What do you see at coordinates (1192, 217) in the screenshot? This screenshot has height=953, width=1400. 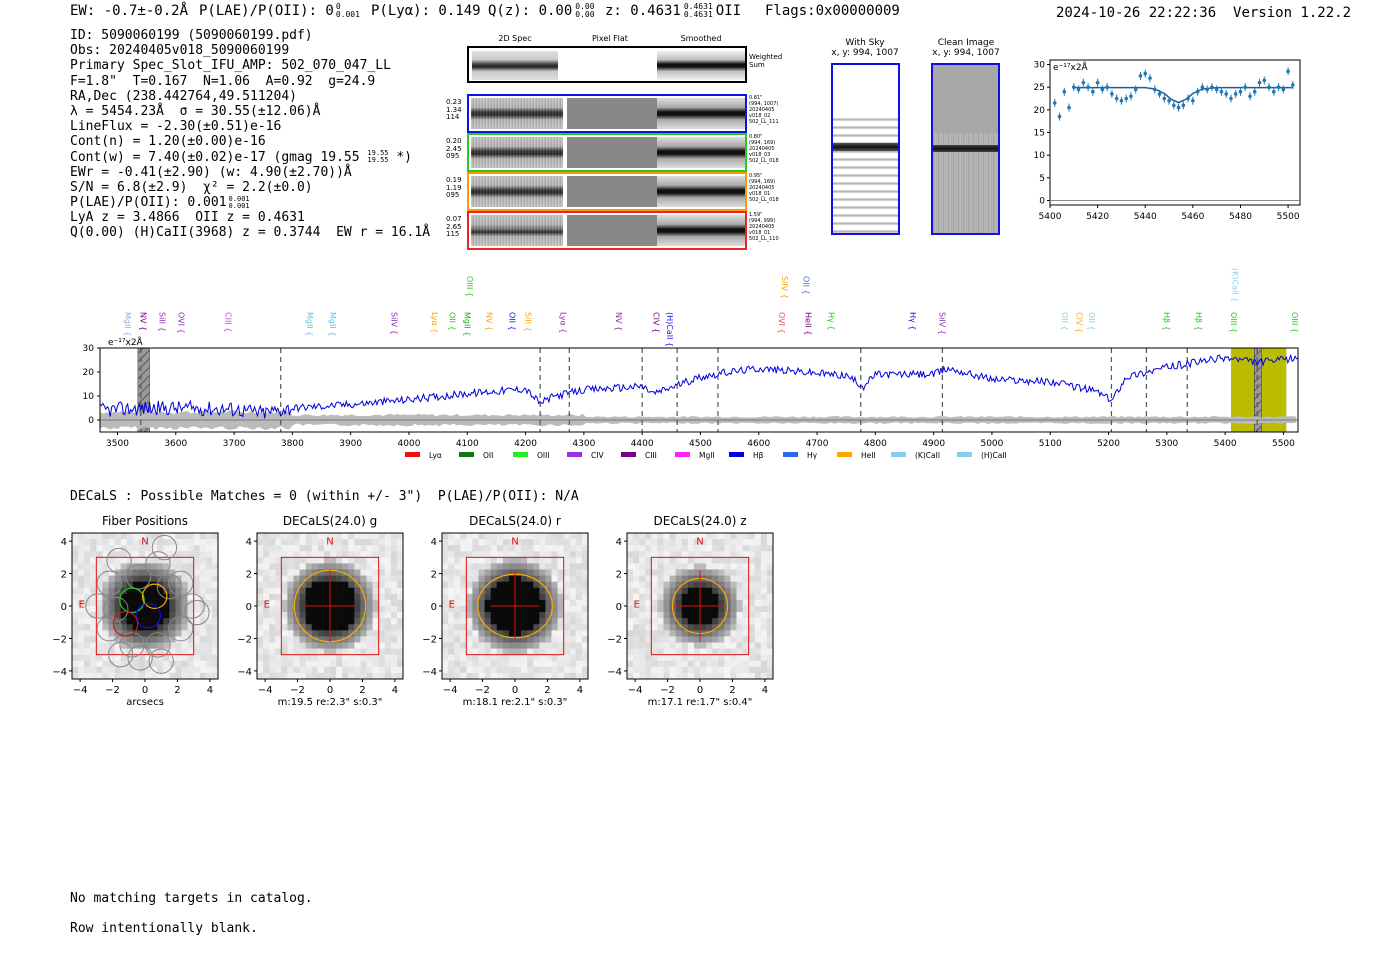 I see `zoom-xtick-label: 5460` at bounding box center [1192, 217].